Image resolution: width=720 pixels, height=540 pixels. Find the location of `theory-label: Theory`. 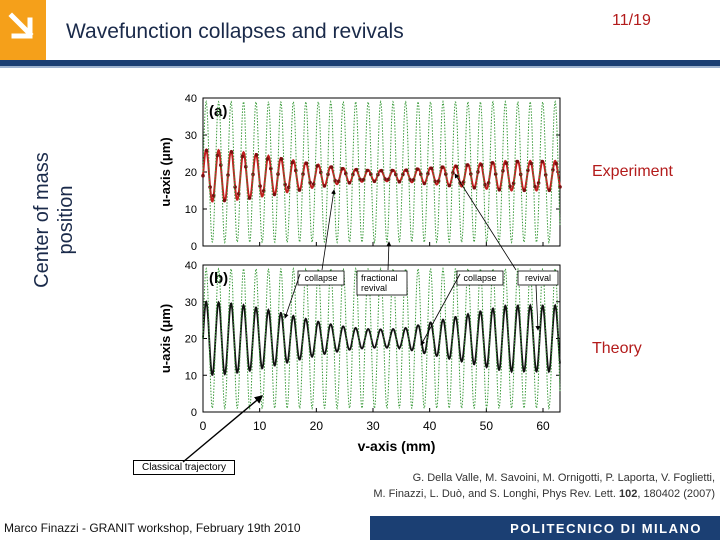

theory-label: Theory is located at coordinates (617, 348).